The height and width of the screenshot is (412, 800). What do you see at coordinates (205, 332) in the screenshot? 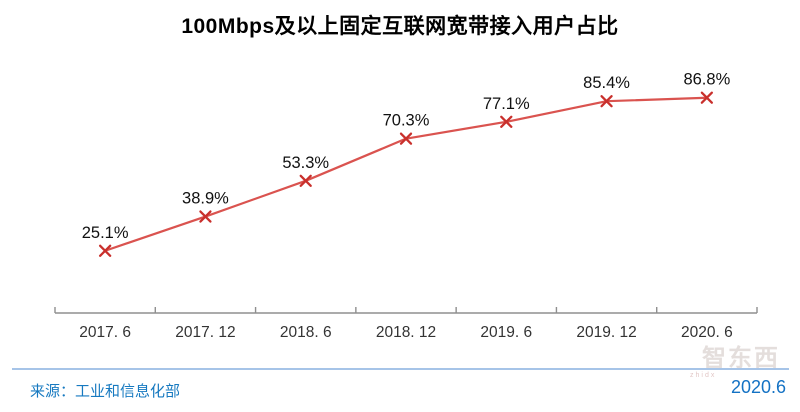
I see `x-axis-category-label: 2017. 12` at bounding box center [205, 332].